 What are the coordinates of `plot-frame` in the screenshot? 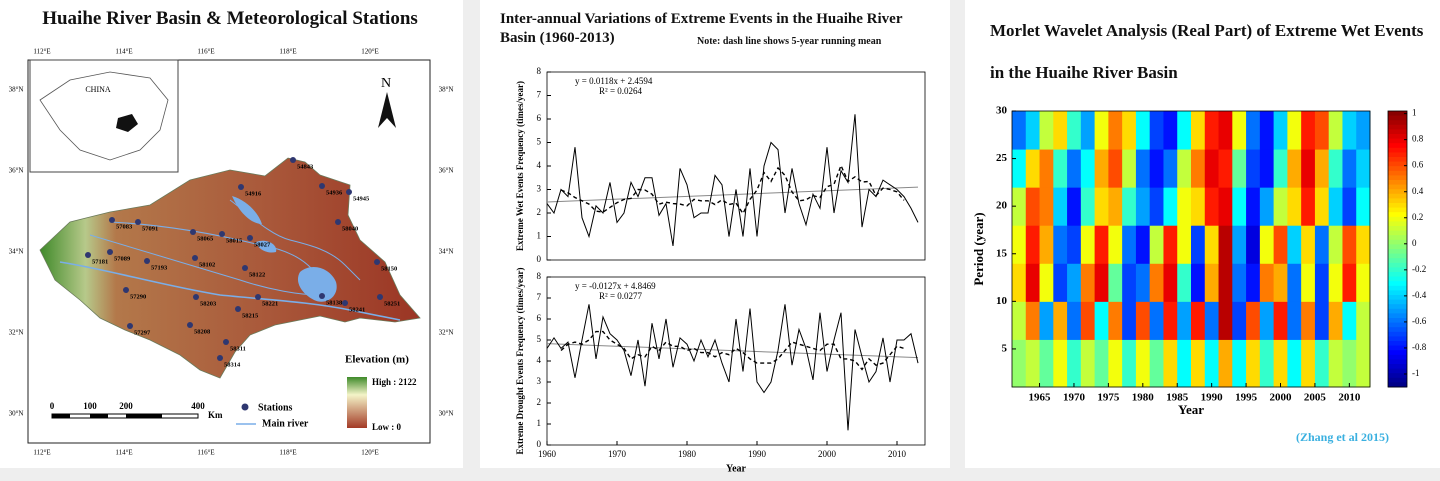 It's located at (736, 361).